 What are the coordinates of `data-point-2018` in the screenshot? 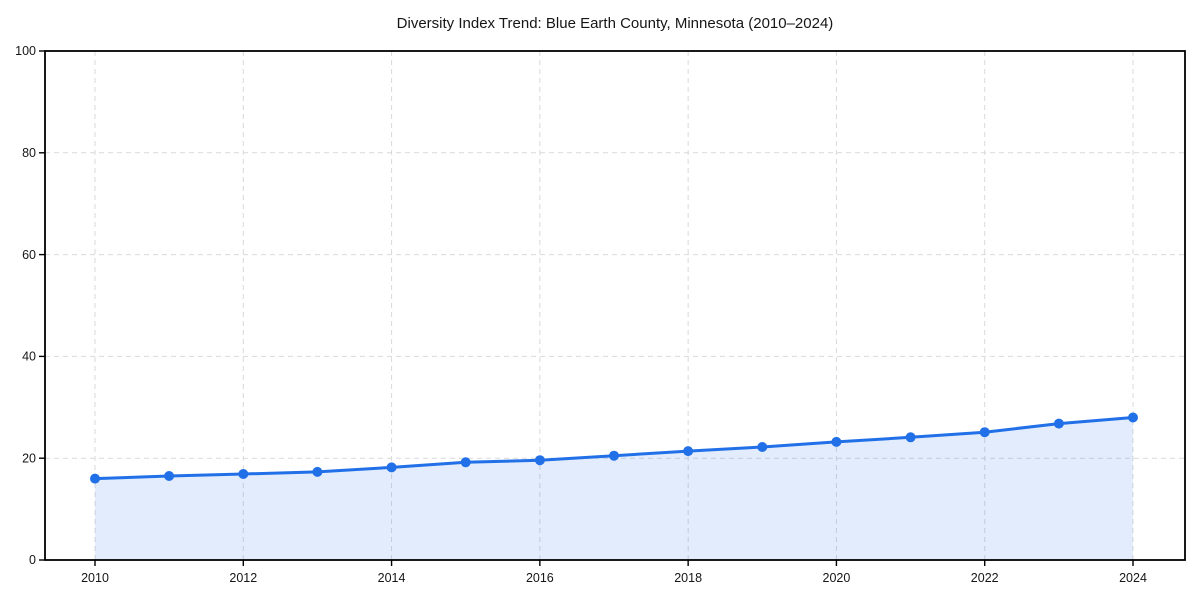 It's located at (688, 451).